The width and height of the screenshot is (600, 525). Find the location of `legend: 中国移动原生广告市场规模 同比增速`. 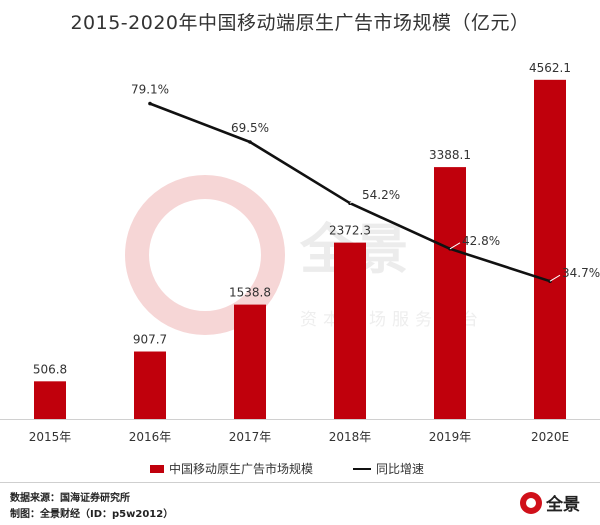

legend: 中国移动原生广告市场规模 同比增速 is located at coordinates (287, 468).